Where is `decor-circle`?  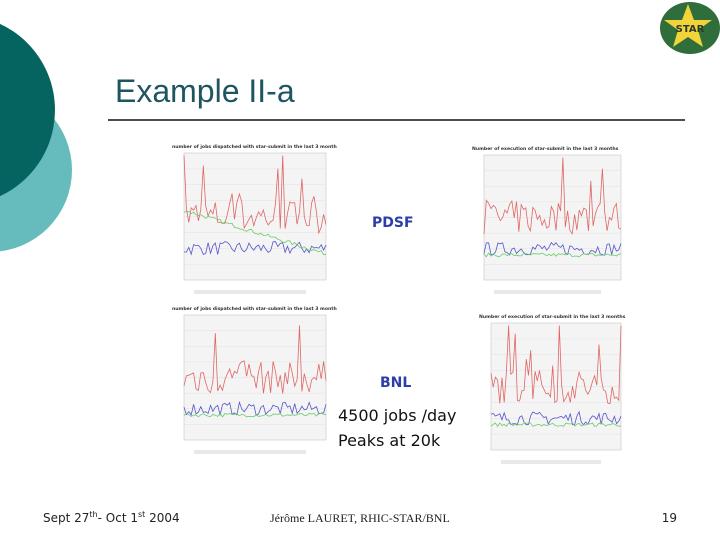
decor-circle is located at coordinates (27, 110).